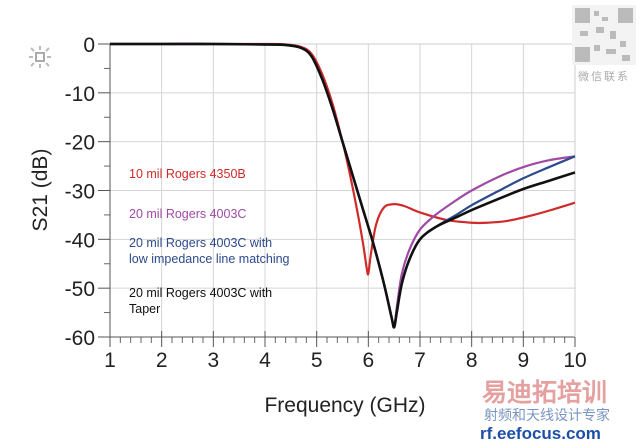 This screenshot has width=640, height=442. Describe the element at coordinates (574, 360) in the screenshot. I see `x-tick-label: 10` at that location.